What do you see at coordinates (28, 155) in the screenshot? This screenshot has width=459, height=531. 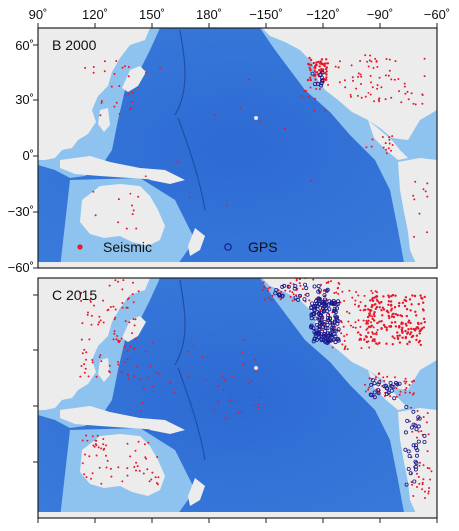 I see `lat-tick-label: 0˚` at bounding box center [28, 155].